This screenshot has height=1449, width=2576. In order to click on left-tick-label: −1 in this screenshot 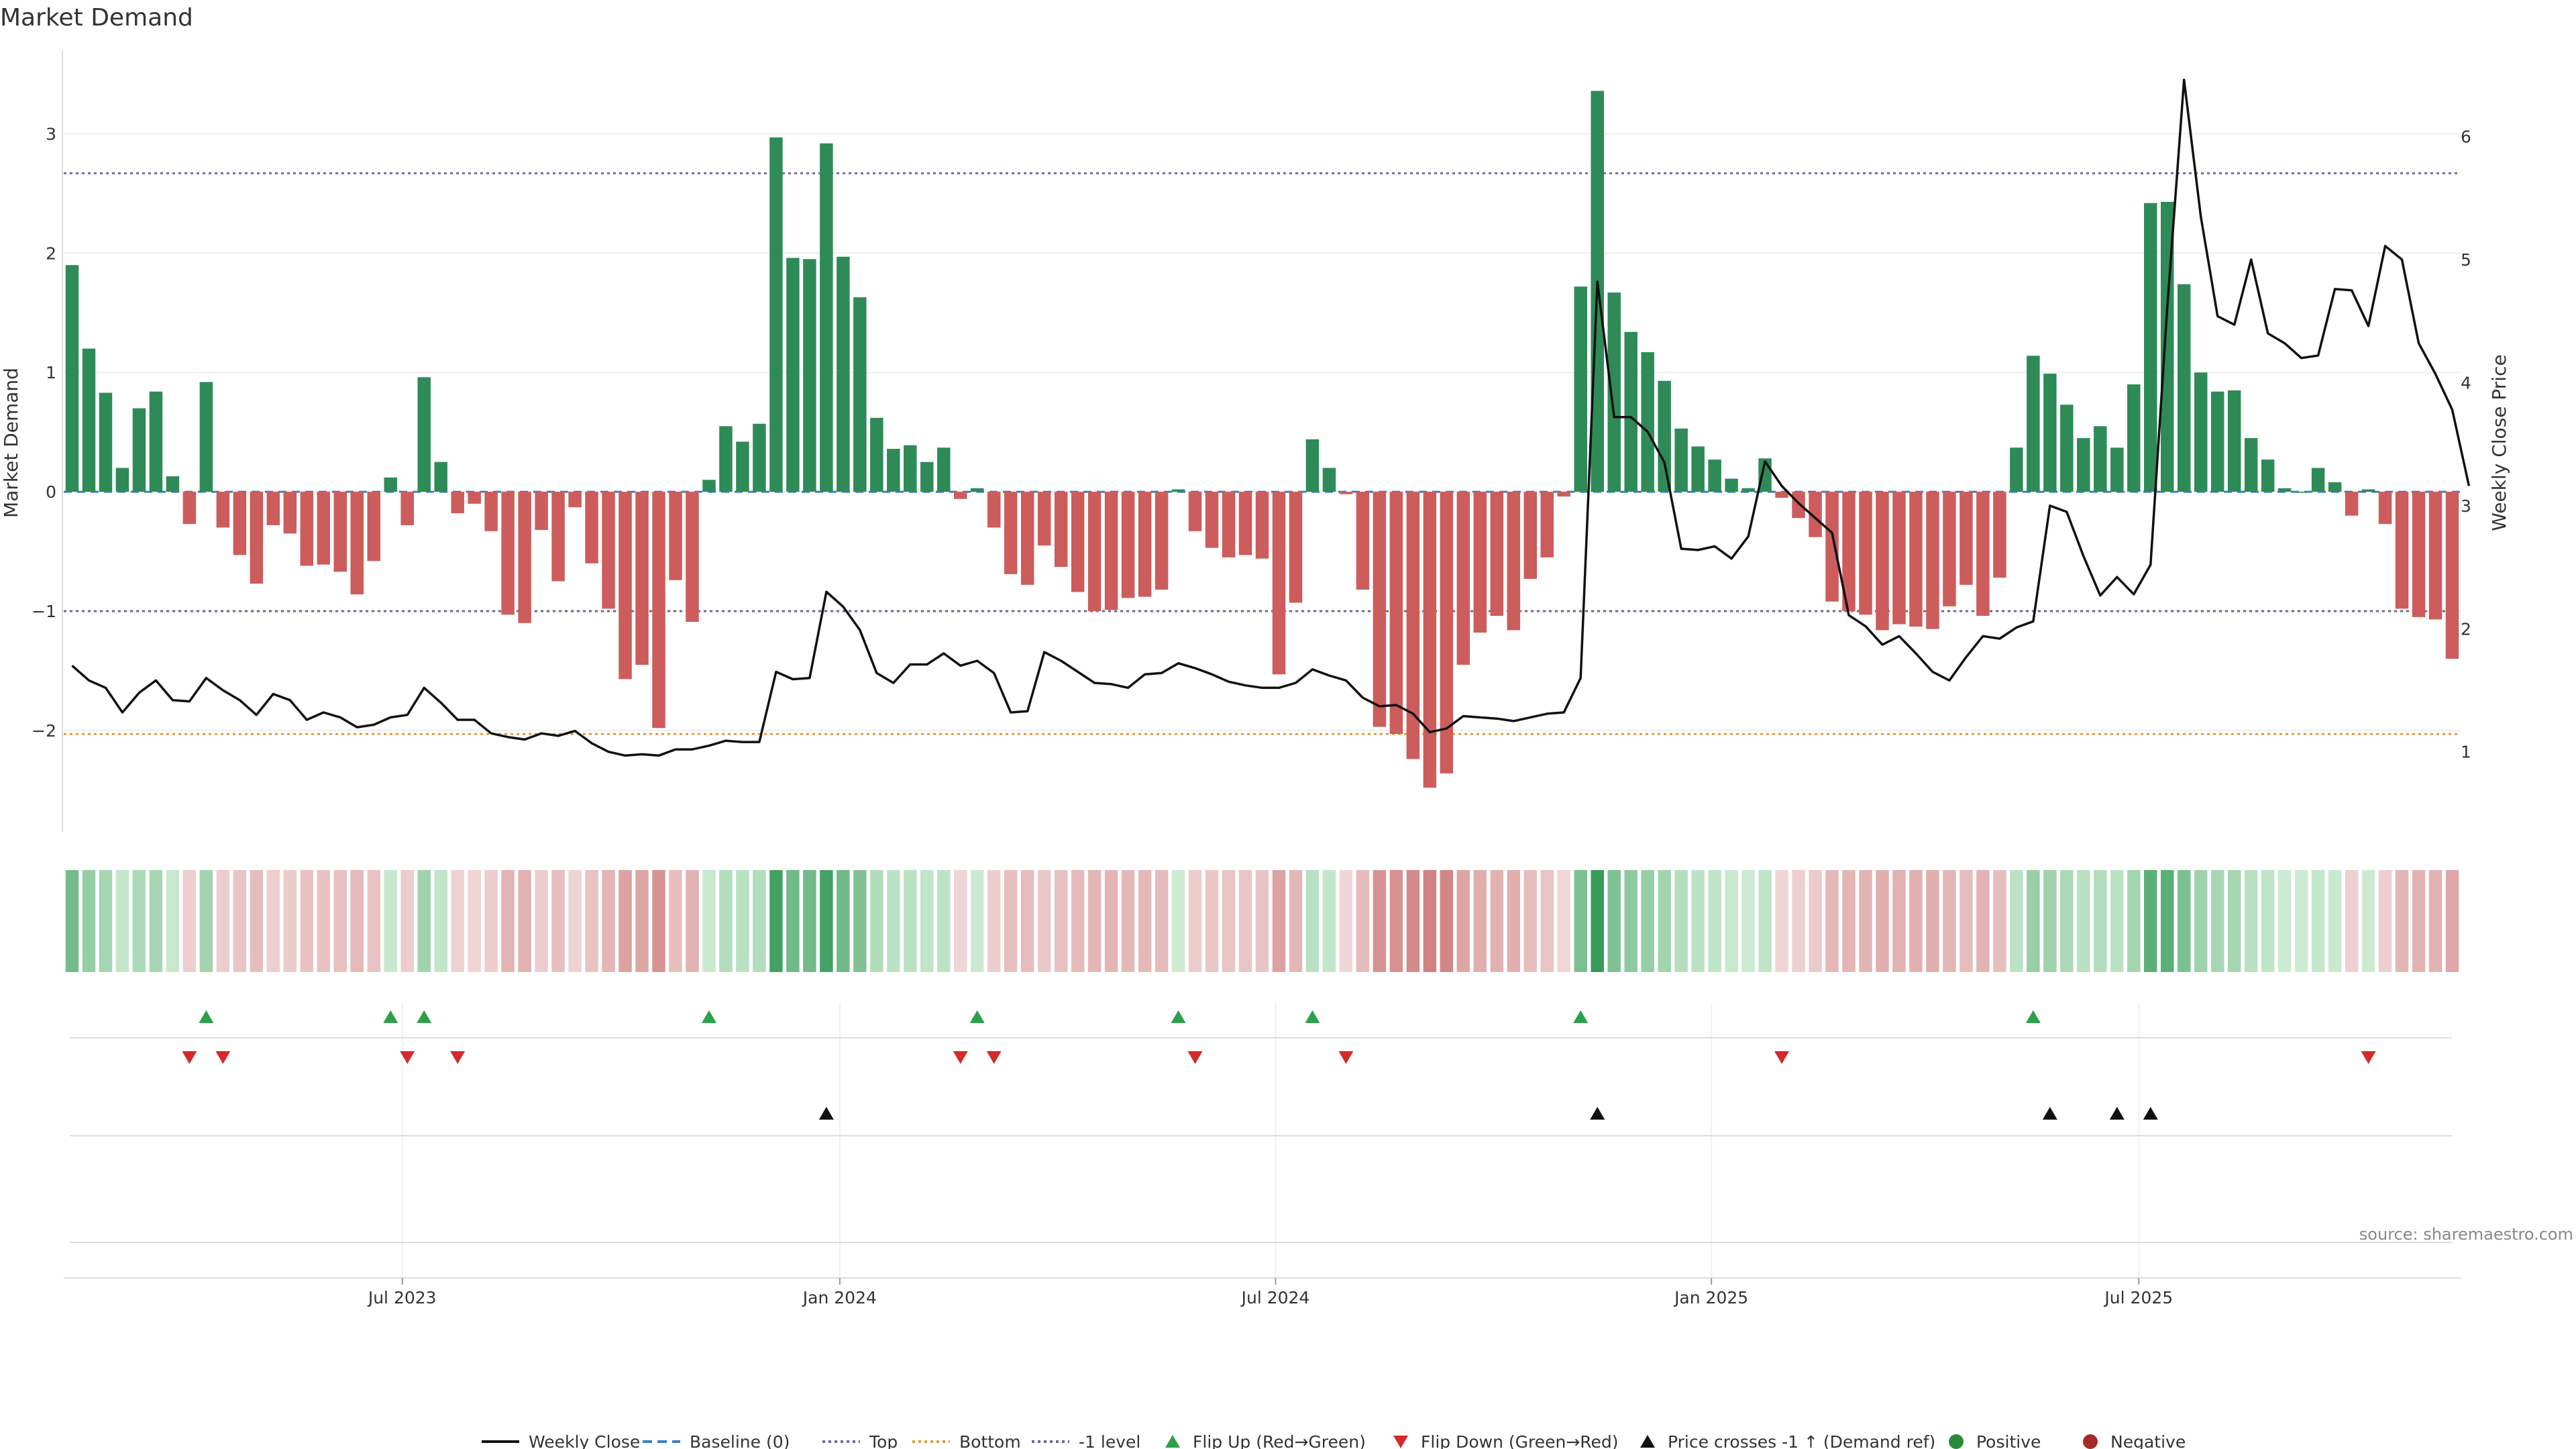, I will do `click(44, 611)`.